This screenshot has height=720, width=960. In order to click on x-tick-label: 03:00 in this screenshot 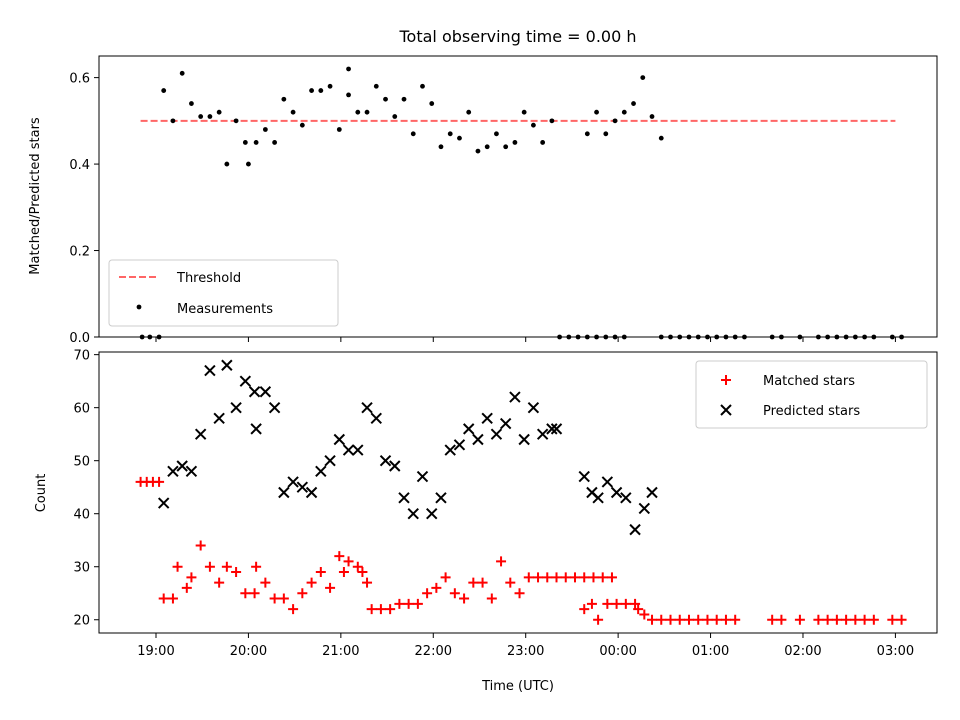, I will do `click(895, 651)`.